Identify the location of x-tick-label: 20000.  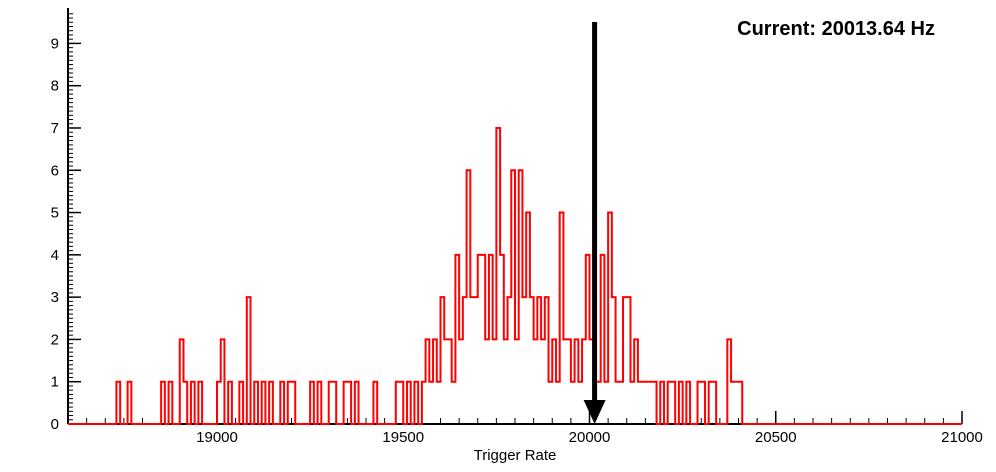
(590, 437).